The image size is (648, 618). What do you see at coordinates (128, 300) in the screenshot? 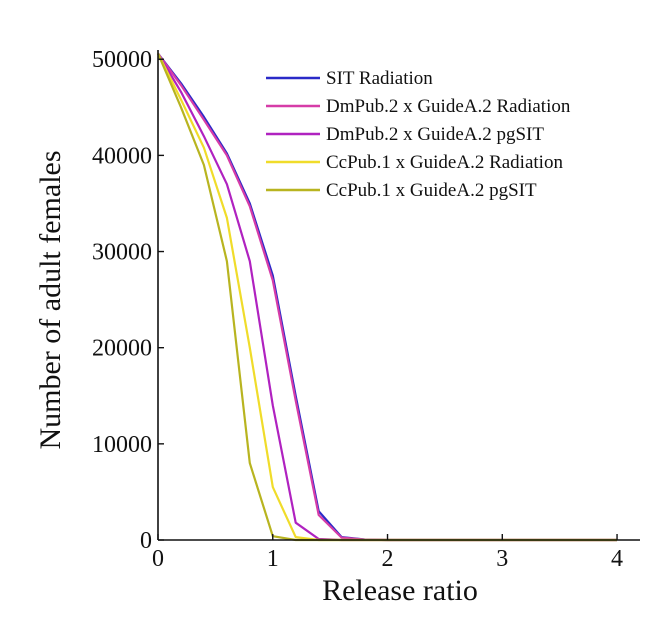
I see `y-ticks: 0 10000 20000 30000 40000 50000` at bounding box center [128, 300].